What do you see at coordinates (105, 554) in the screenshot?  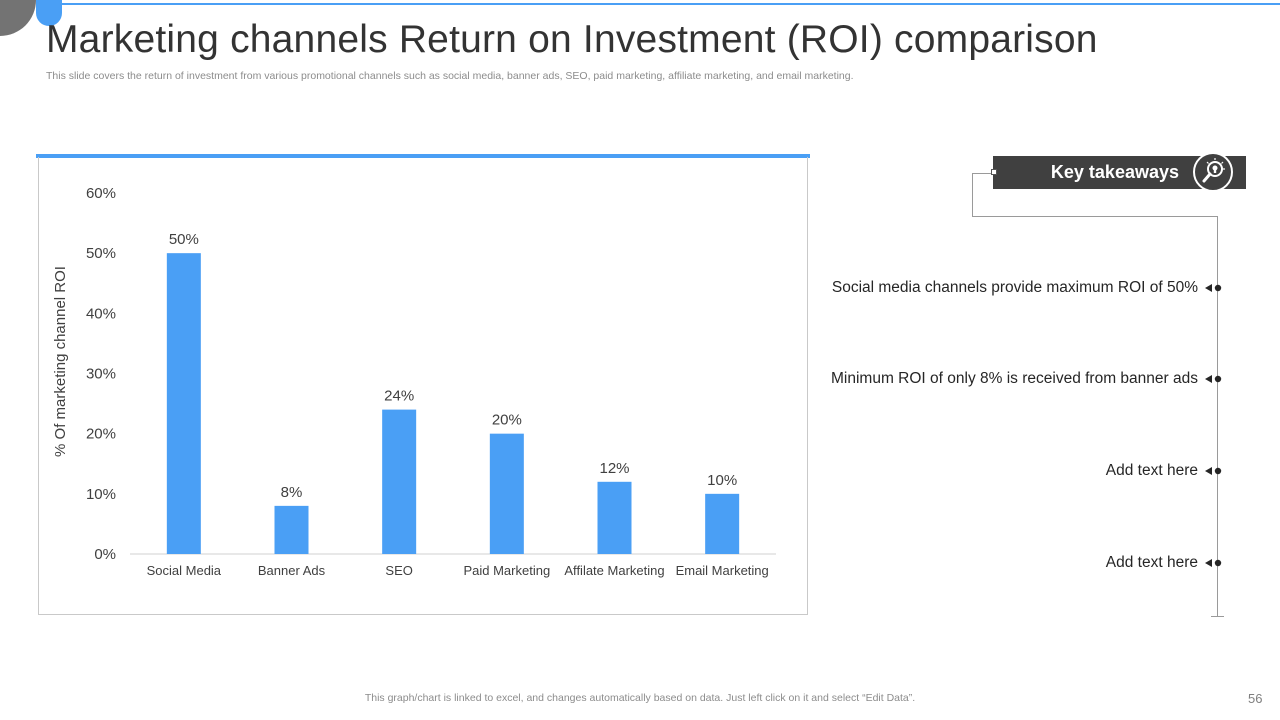 I see `y-tick-label: 0%` at bounding box center [105, 554].